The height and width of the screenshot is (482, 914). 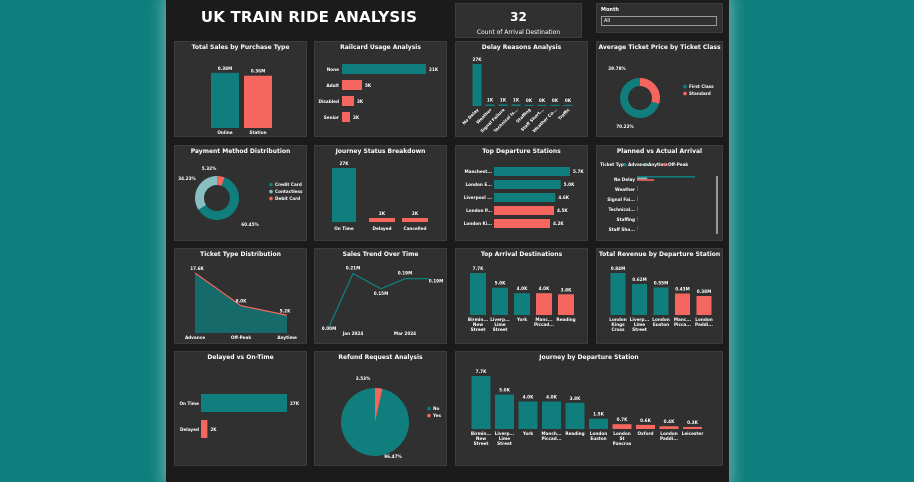 I want to click on legend-entry: No, so click(x=436, y=408).